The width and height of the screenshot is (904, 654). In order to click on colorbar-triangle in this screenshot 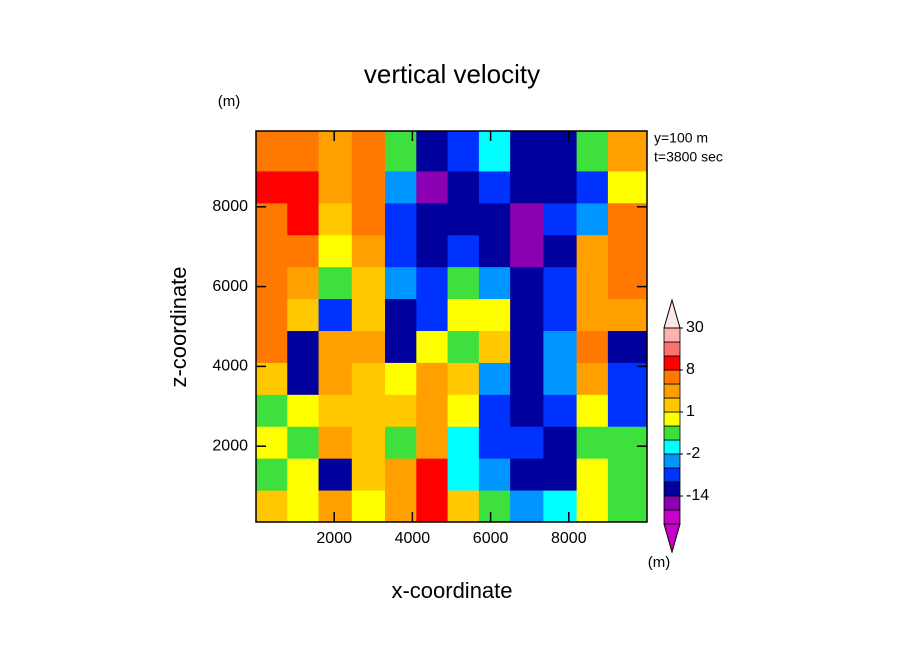, I will do `click(672, 313)`.